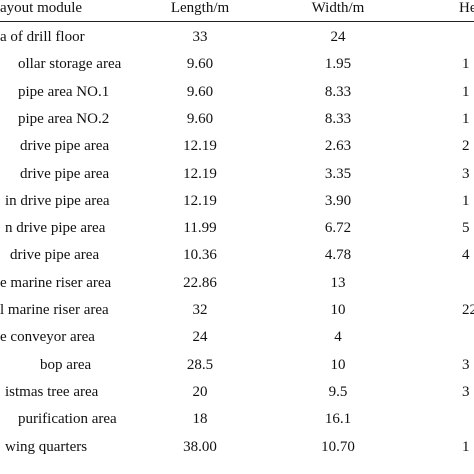 The image size is (474, 474). I want to click on table-cell: 18, so click(200, 419).